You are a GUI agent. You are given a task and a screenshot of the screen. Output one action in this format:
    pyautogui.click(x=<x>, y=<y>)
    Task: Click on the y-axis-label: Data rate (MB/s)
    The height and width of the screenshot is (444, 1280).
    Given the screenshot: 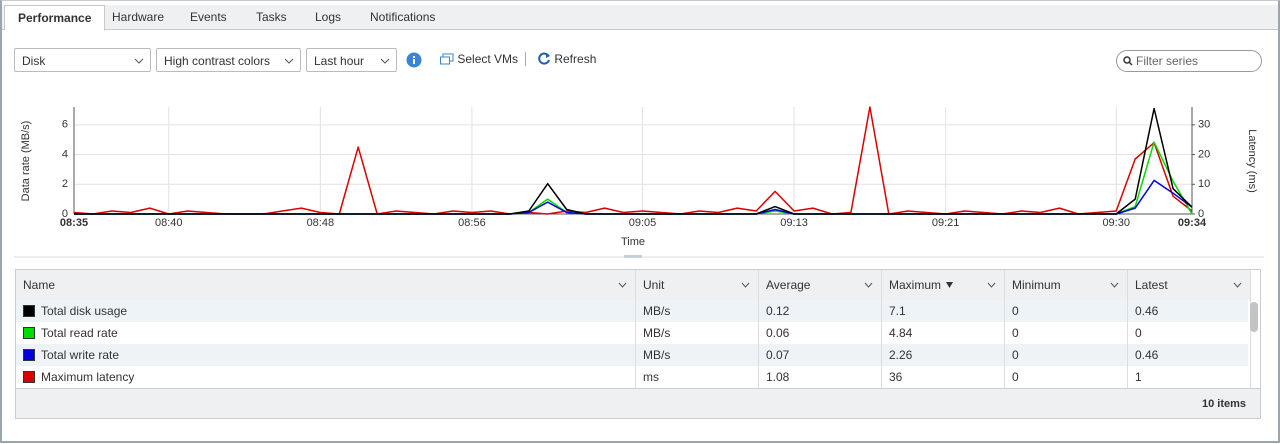 What is the action you would take?
    pyautogui.click(x=26, y=161)
    